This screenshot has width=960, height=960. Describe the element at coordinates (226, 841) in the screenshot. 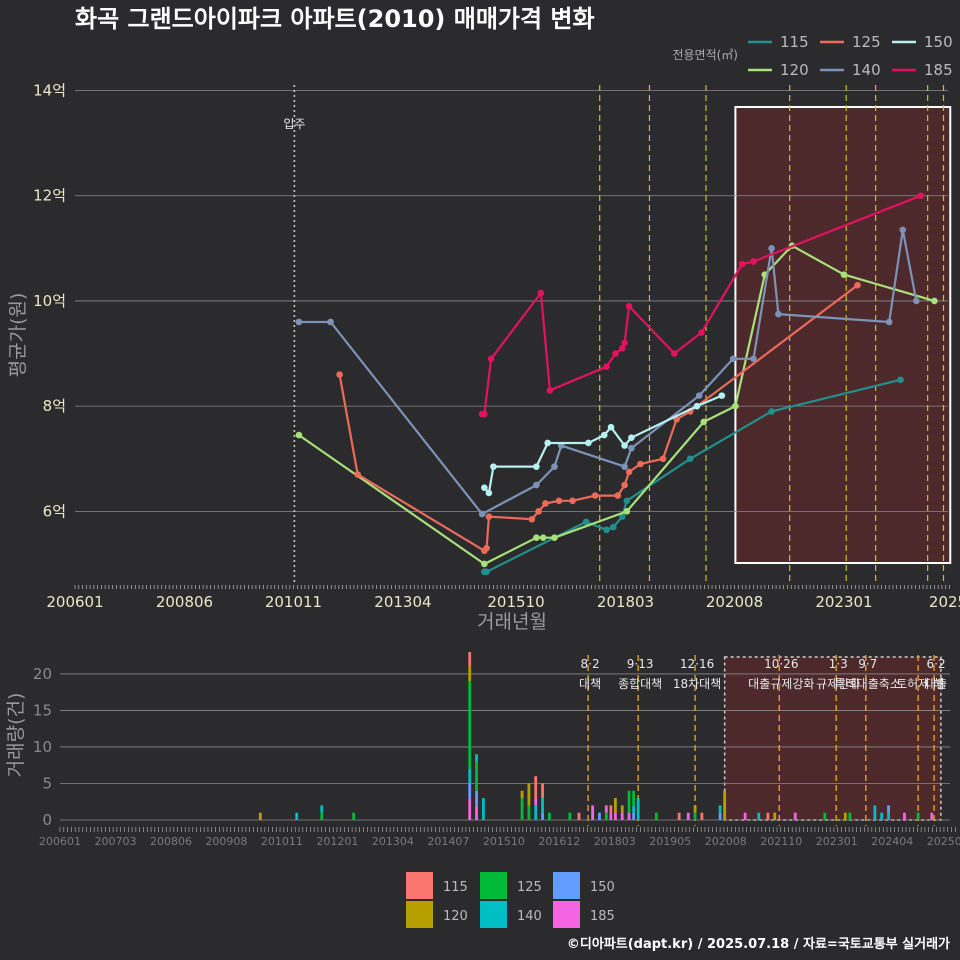

I see `volume-x-tick-label: 200908` at that location.